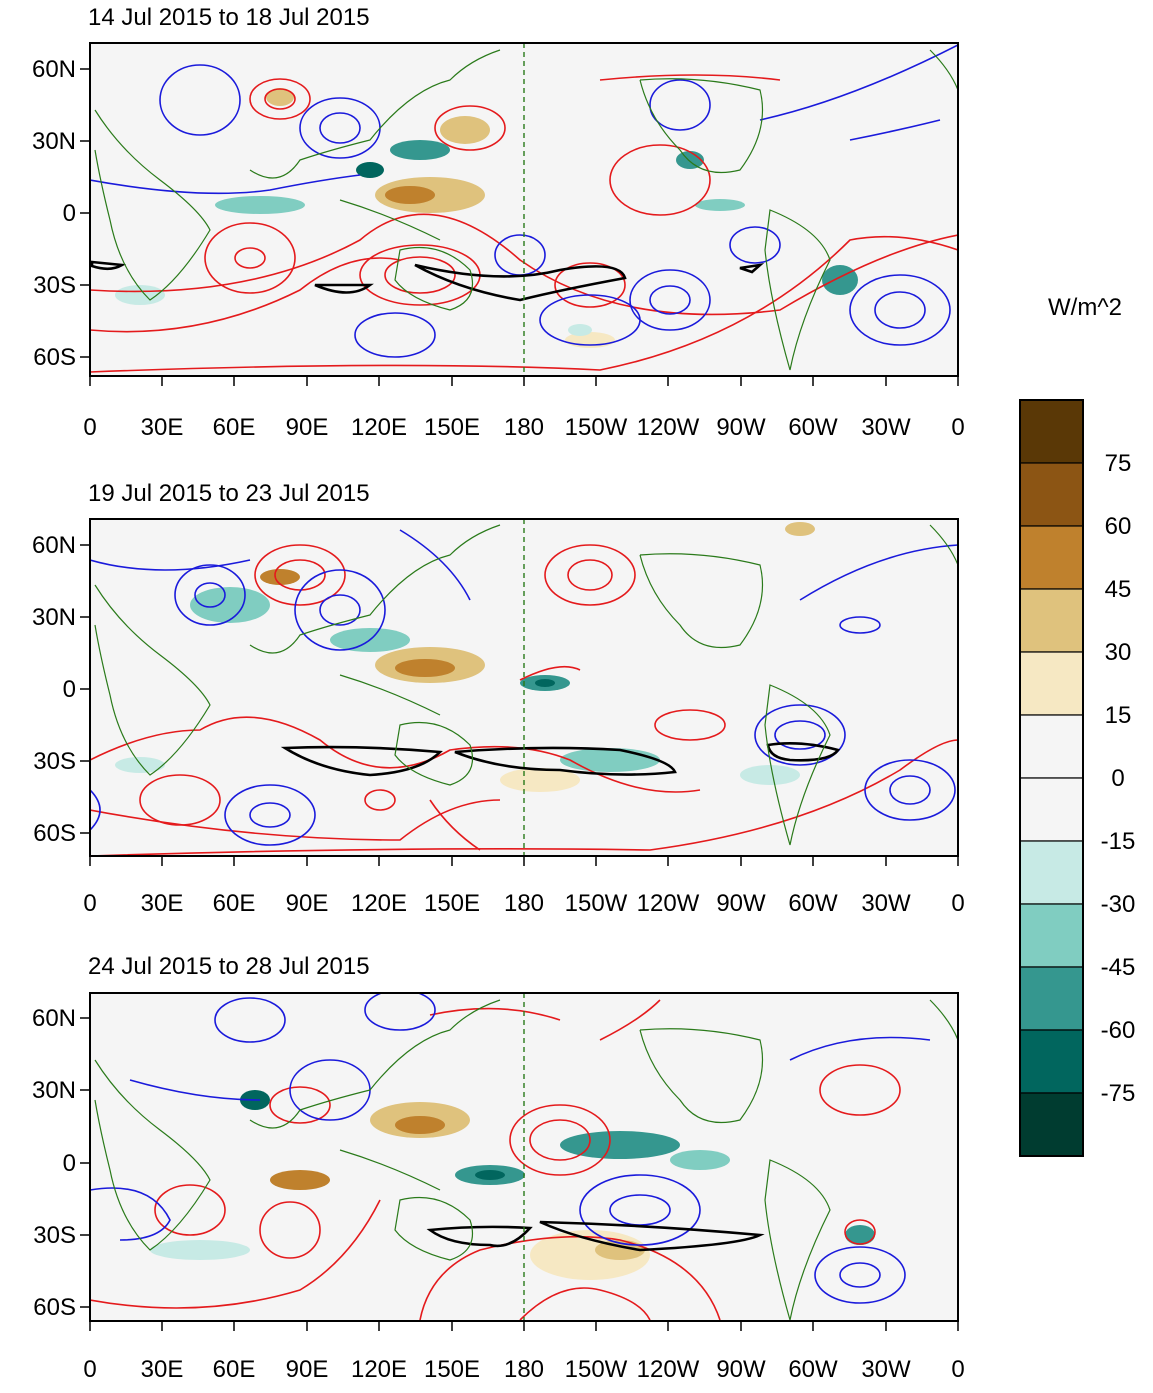 Image resolution: width=1153 pixels, height=1393 pixels. Describe the element at coordinates (1118, 1093) in the screenshot. I see `colorbar-label: -75` at that location.